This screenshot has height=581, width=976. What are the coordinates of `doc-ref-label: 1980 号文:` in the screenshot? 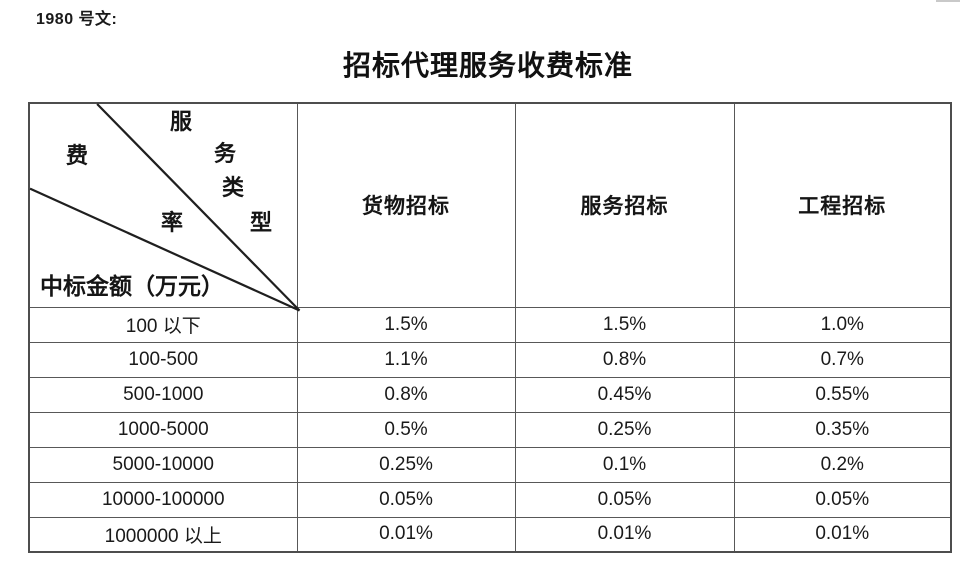 It's located at (77, 19).